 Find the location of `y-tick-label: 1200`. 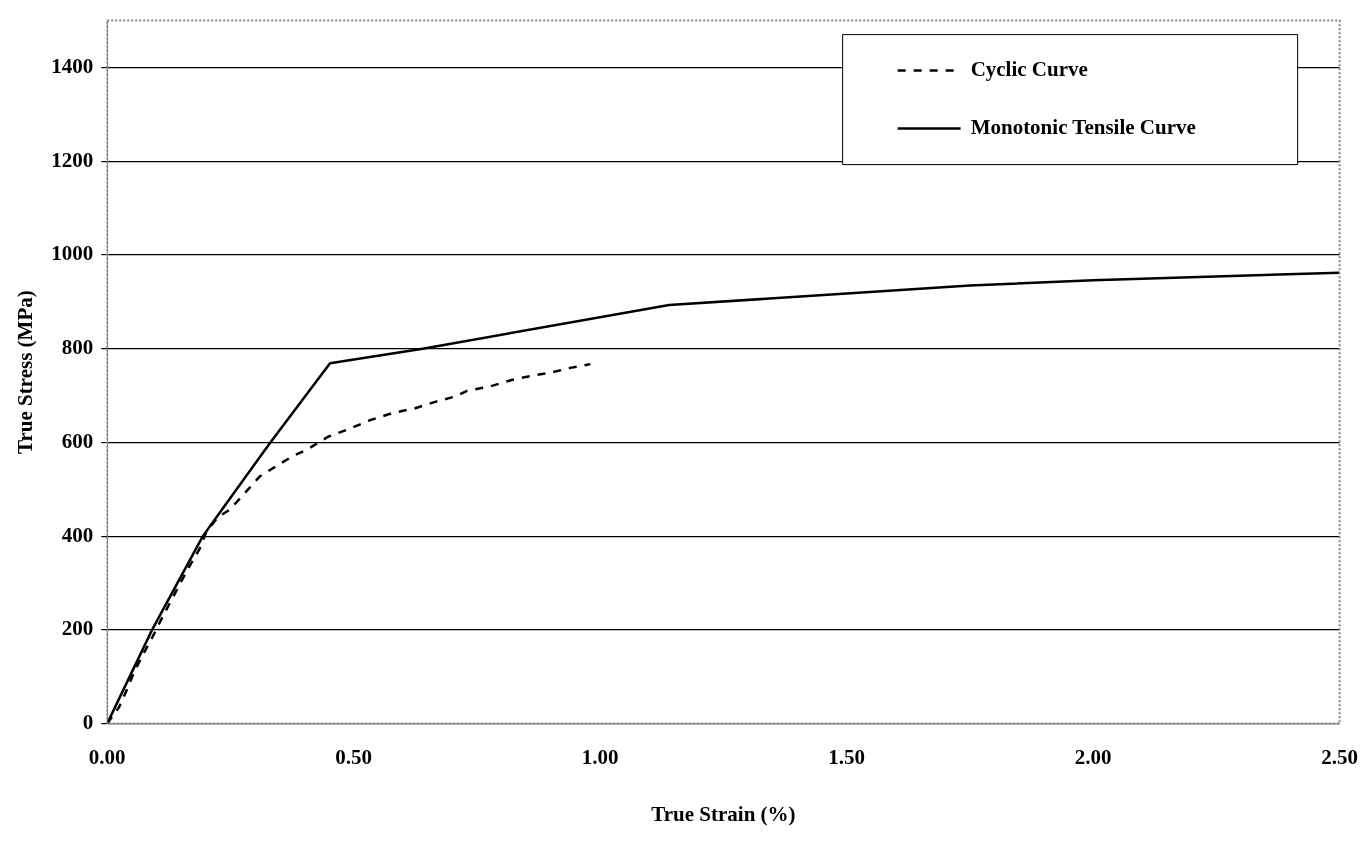

y-tick-label: 1200 is located at coordinates (72, 159).